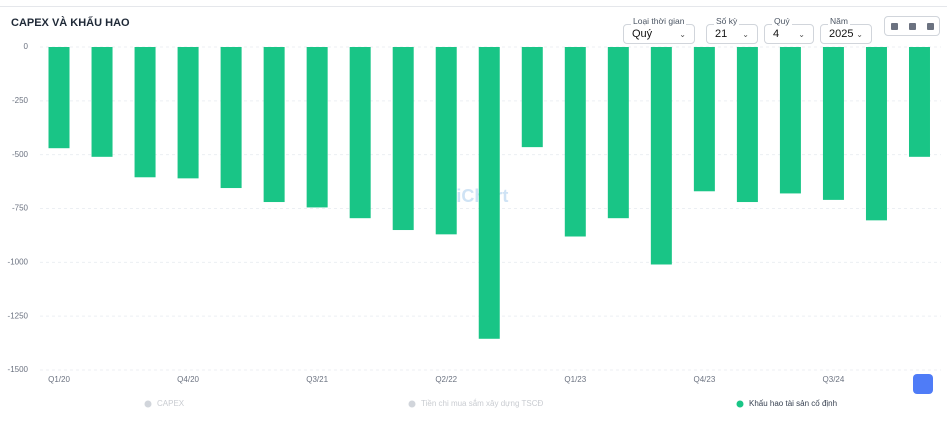  Describe the element at coordinates (704, 379) in the screenshot. I see `x-tick-label: Q4/23` at that location.